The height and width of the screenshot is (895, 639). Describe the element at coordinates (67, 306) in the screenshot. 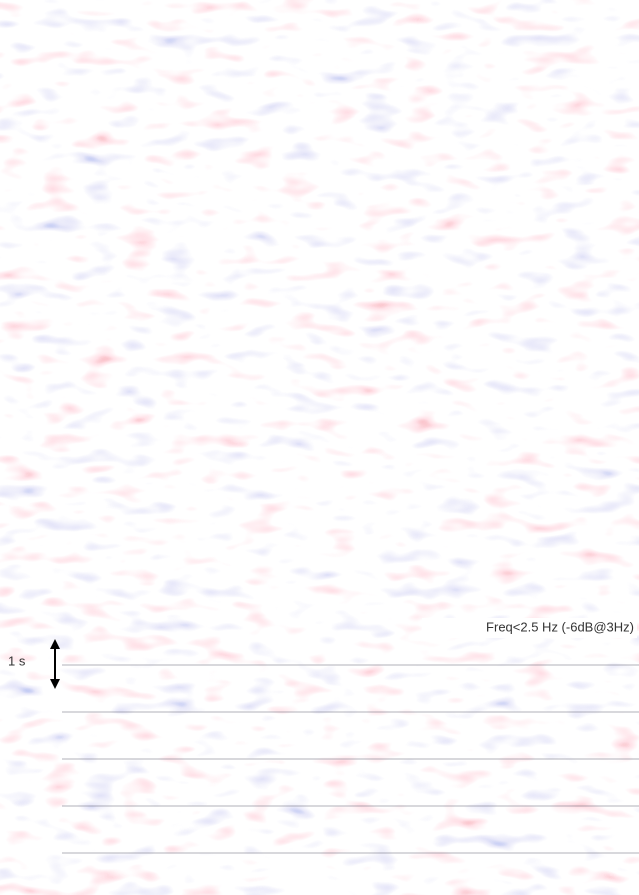

I see `x-tick-label: 20` at that location.